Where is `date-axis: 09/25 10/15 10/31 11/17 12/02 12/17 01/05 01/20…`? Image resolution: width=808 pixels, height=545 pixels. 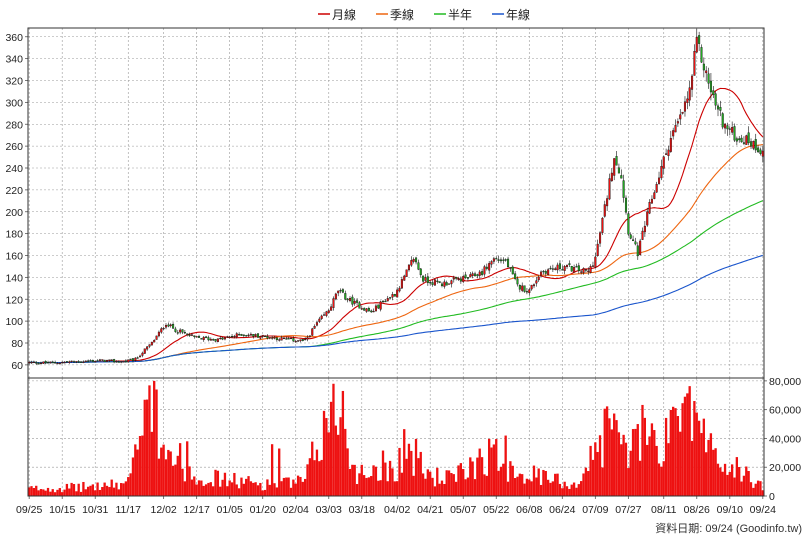 date-axis: 09/25 10/15 10/31 11/17 12/02 12/17 01/05 01/20… is located at coordinates (396, 506).